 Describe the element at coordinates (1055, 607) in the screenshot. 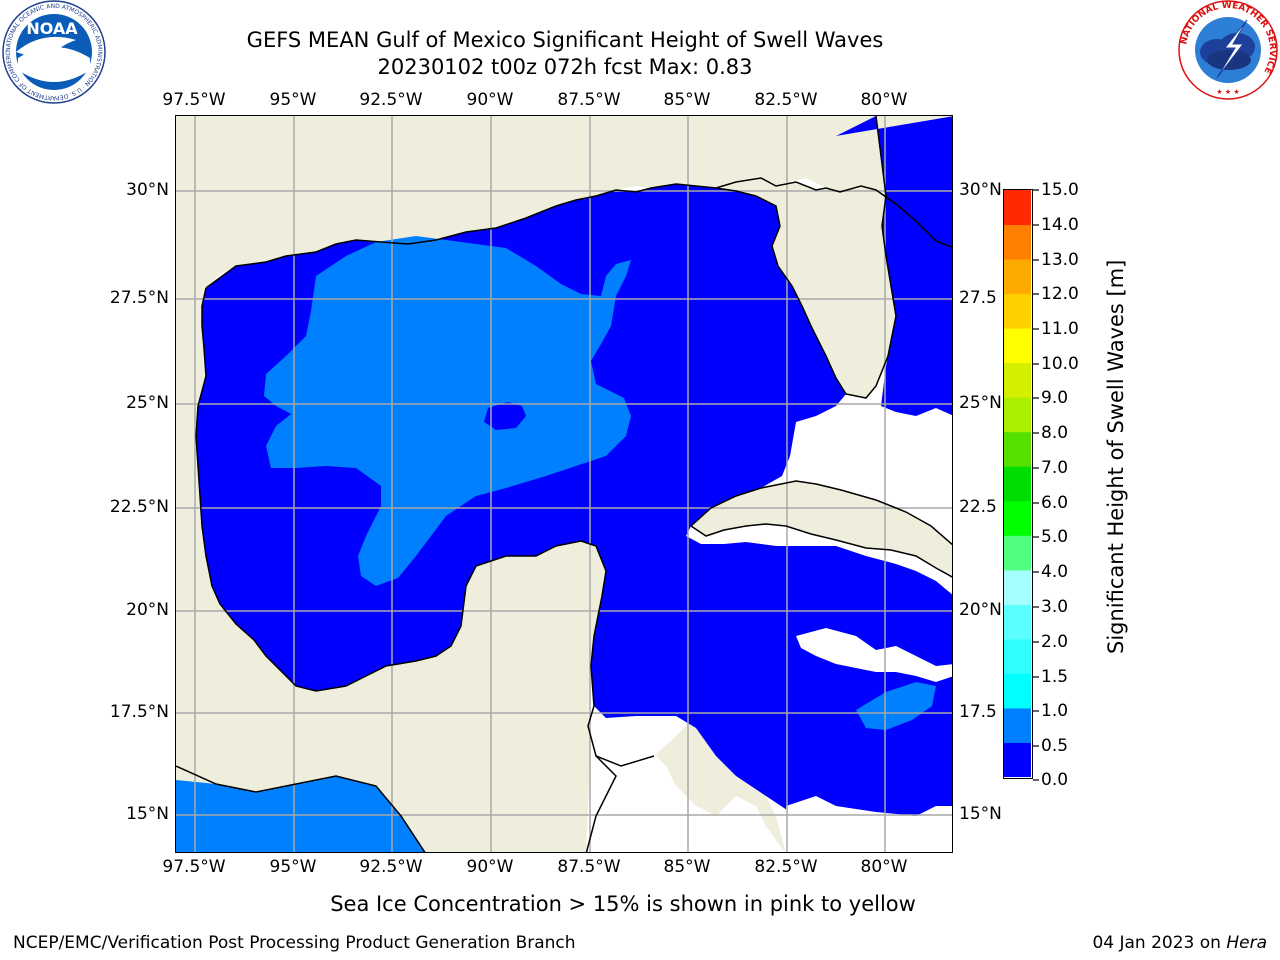

I see `colorbar-tick-label: 3.0` at that location.